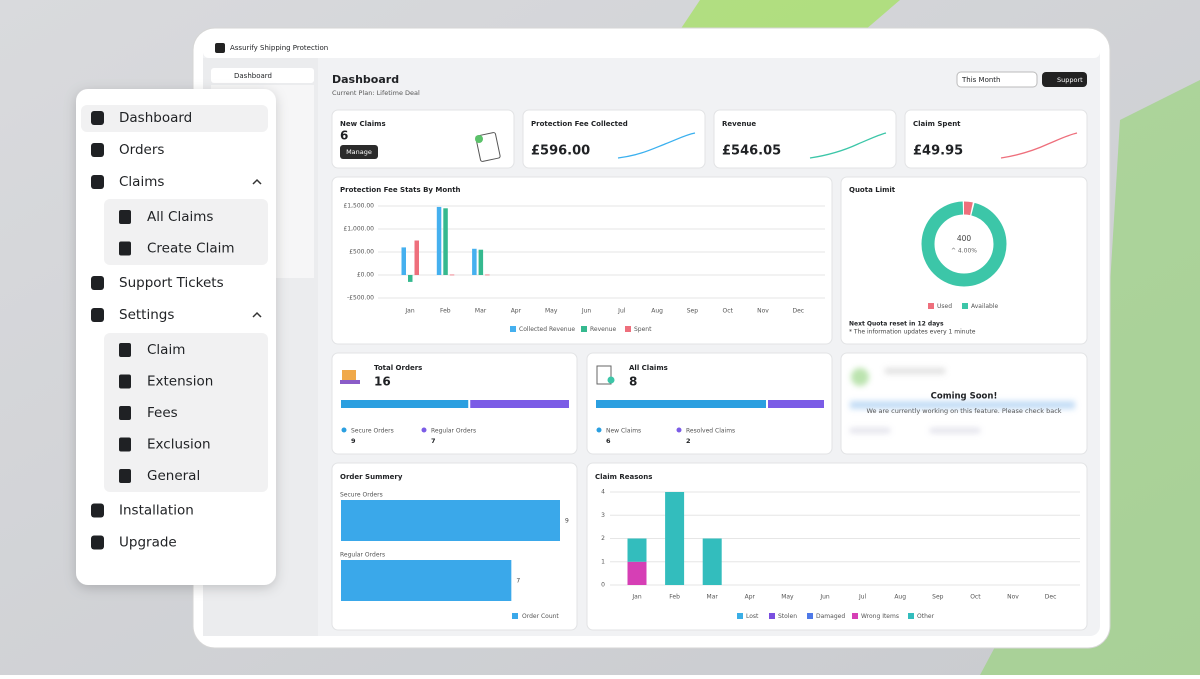 Image resolution: width=1200 pixels, height=679 pixels. What do you see at coordinates (353, 441) in the screenshot?
I see `legend-value: 9` at bounding box center [353, 441].